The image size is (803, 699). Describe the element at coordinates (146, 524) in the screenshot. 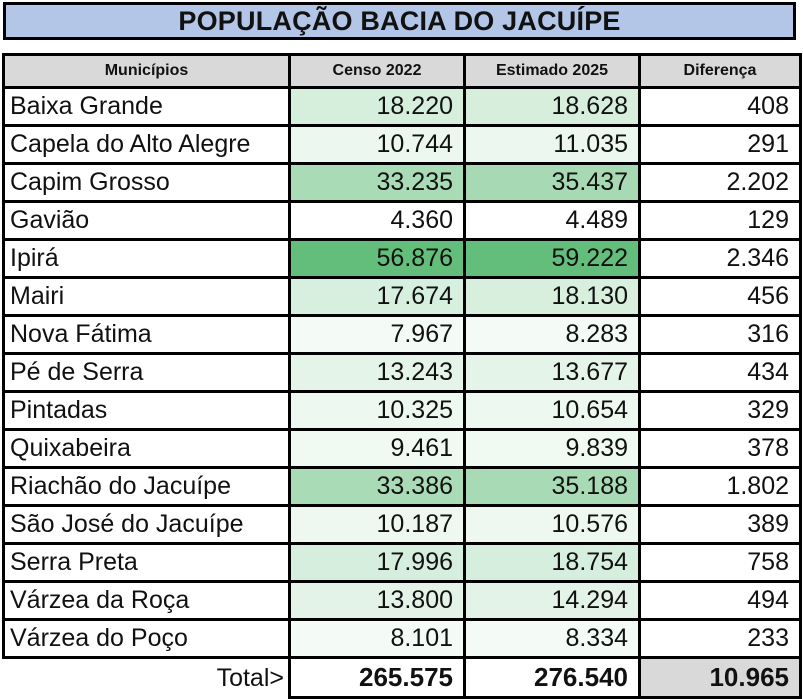

I see `municipio-cell: São José do Jacuípe` at that location.